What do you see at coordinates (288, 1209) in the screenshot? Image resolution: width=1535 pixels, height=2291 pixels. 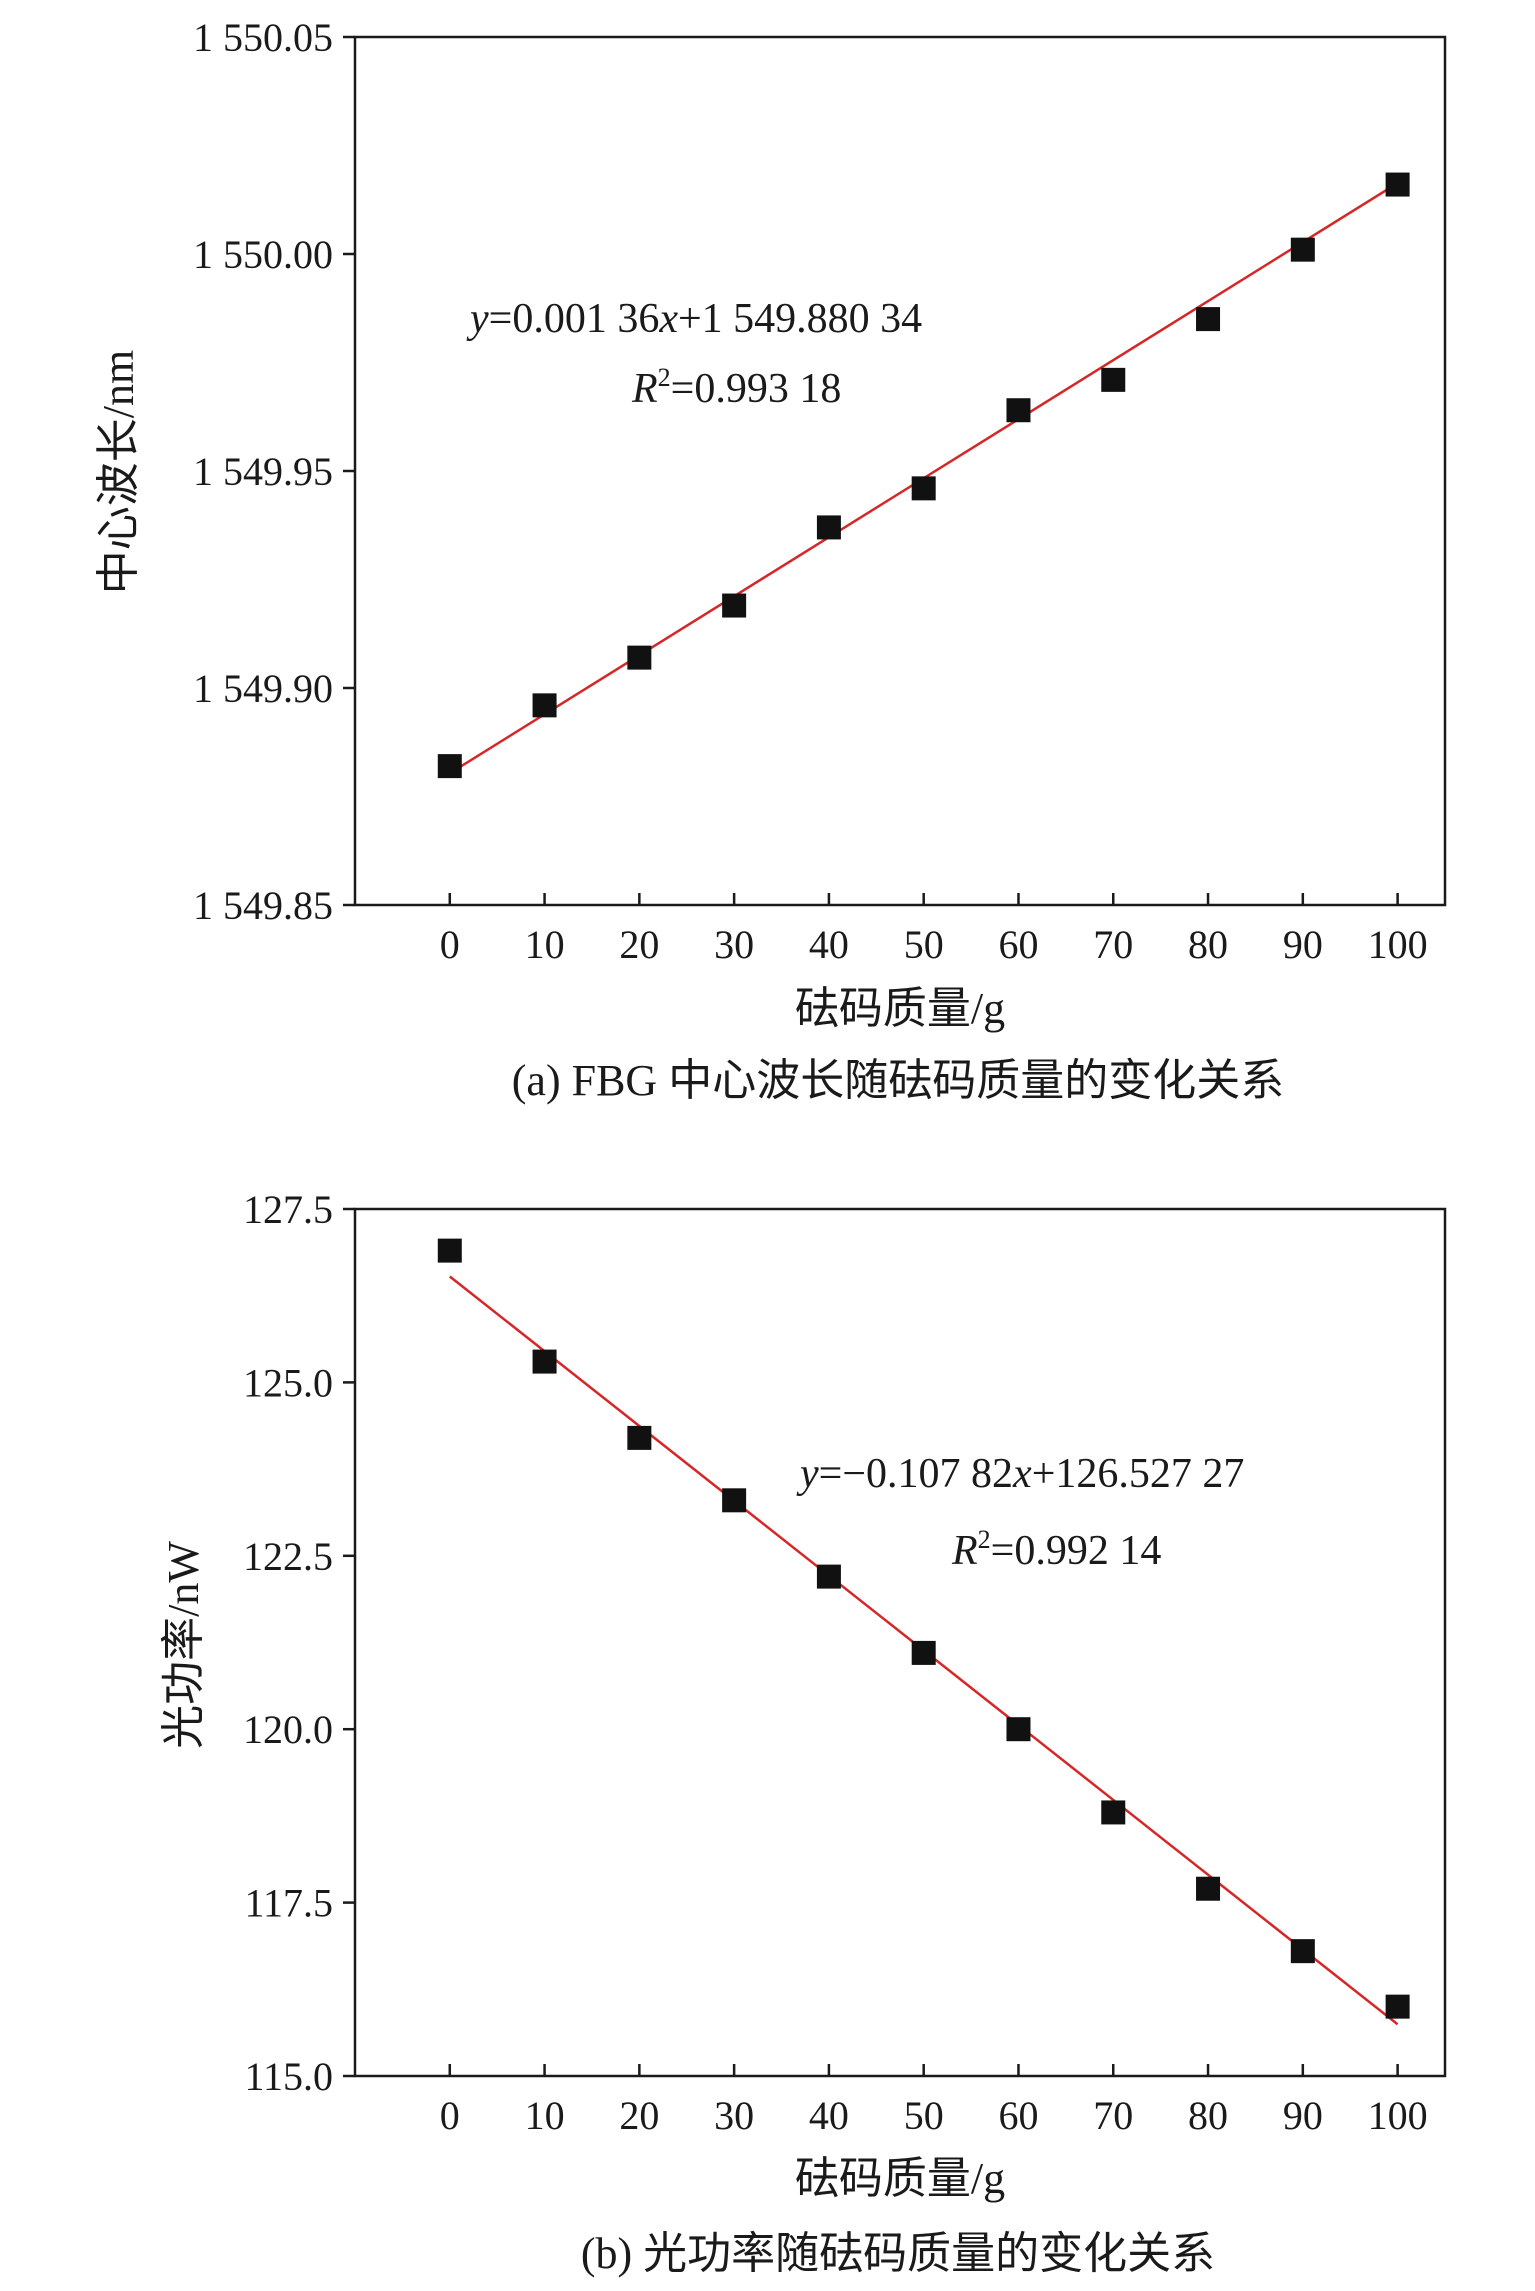 I see `y-tick-label: 127.5` at bounding box center [288, 1209].